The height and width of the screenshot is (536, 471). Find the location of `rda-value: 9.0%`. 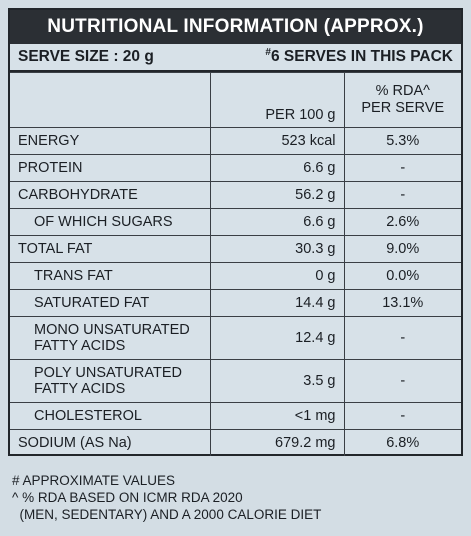

rda-value: 9.0% is located at coordinates (402, 249).